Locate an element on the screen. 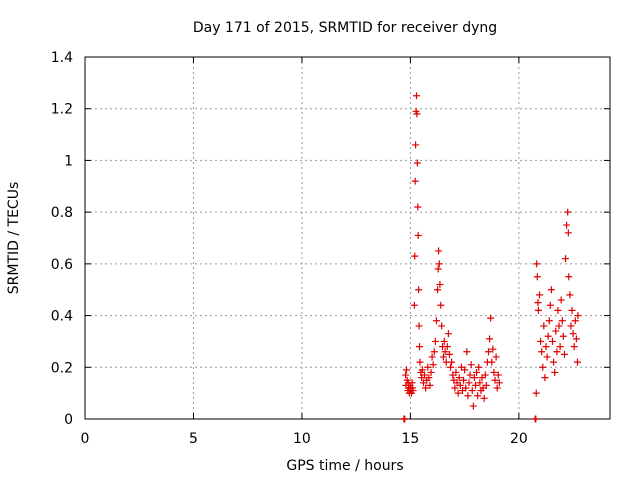 The height and width of the screenshot is (480, 640). x-tick-label: 20 is located at coordinates (519, 439).